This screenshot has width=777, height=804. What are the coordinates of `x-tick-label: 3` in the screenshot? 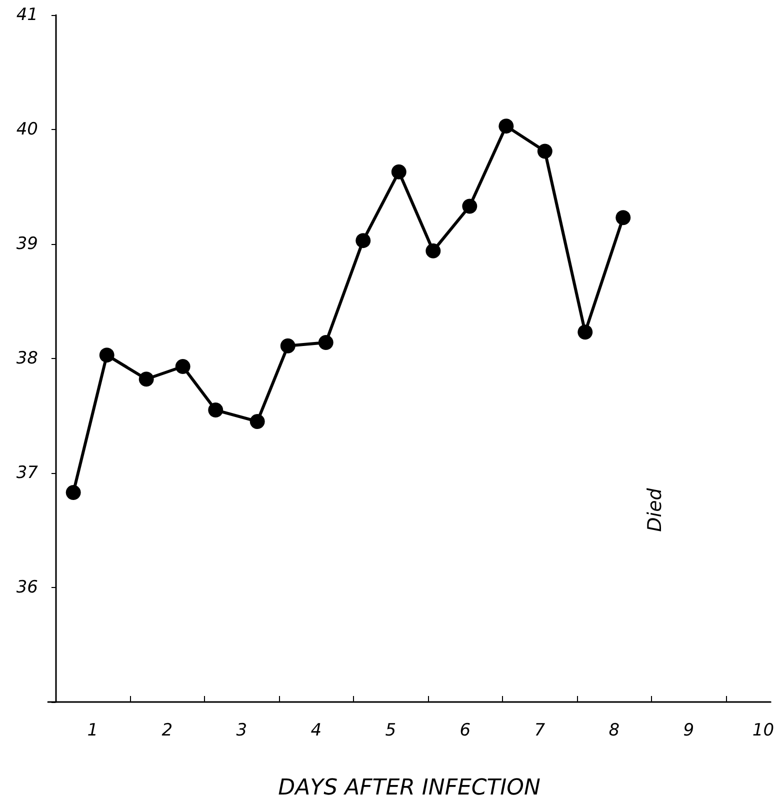 It's located at (242, 730).